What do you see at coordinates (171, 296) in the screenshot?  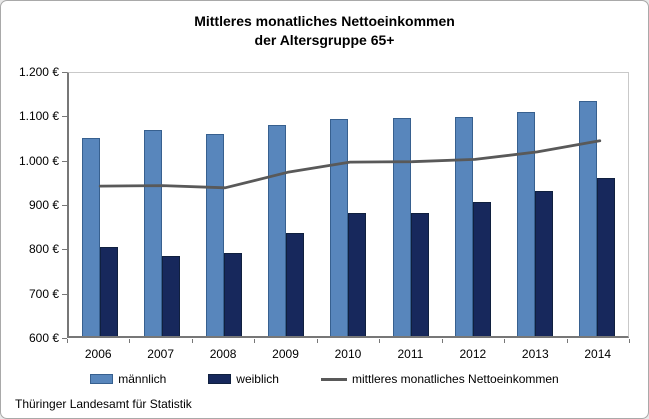 I see `bar-weiblich-2007` at bounding box center [171, 296].